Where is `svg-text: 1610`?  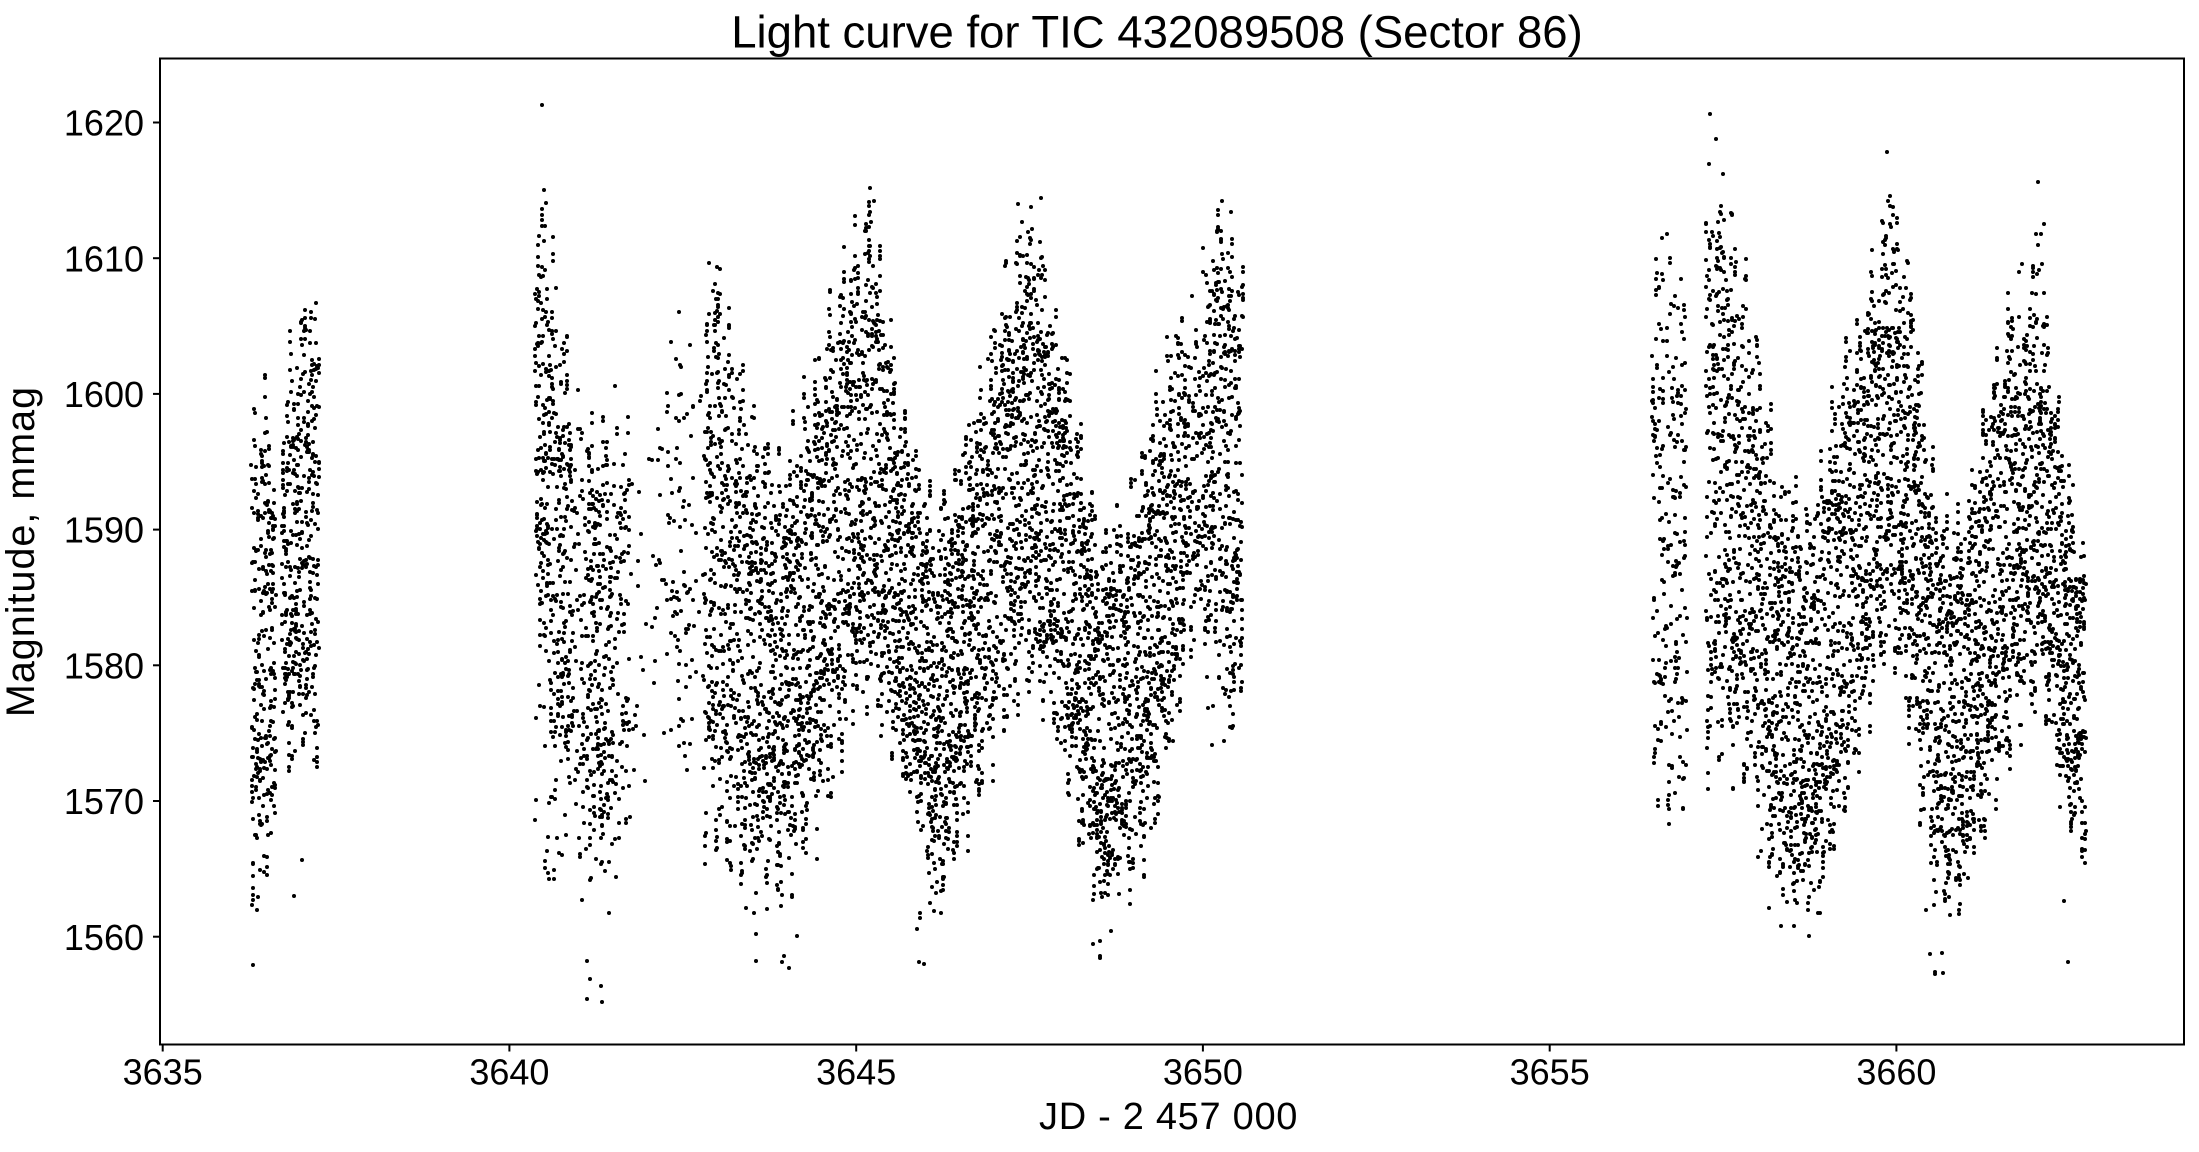
svg-text: 1610 is located at coordinates (104, 258).